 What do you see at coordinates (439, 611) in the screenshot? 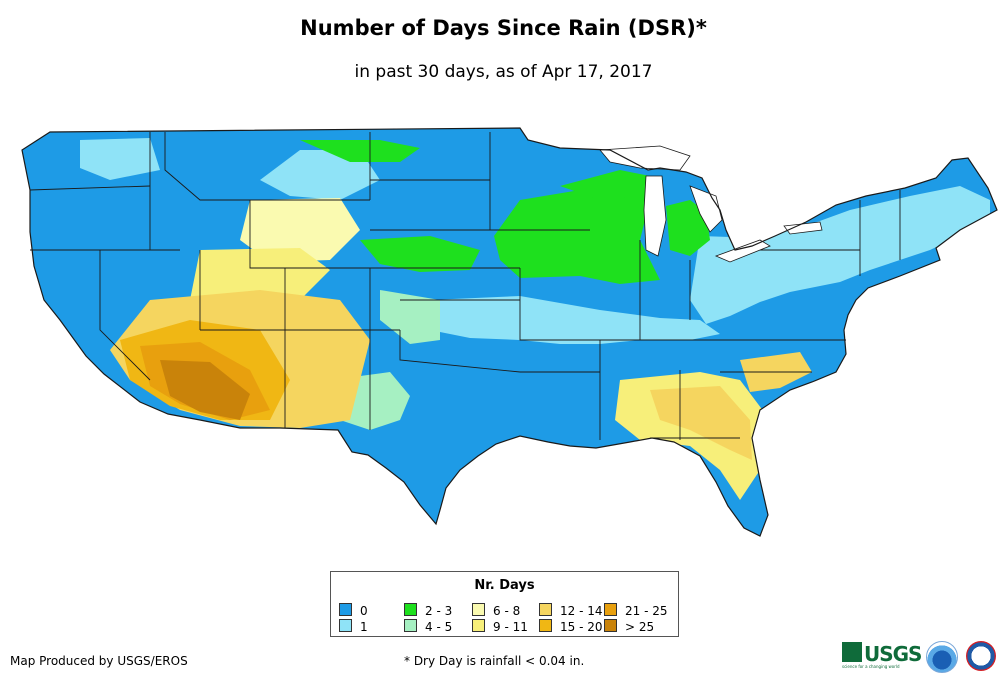
I see `legend-label: 2 - 3` at bounding box center [439, 611].